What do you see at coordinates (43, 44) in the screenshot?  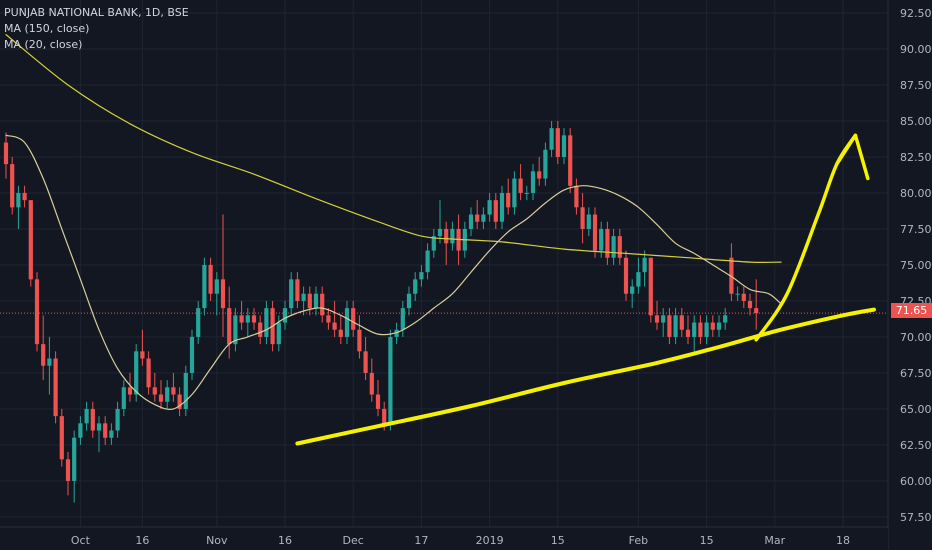 I see `ma20-legend-label: MA (20, close)` at bounding box center [43, 44].